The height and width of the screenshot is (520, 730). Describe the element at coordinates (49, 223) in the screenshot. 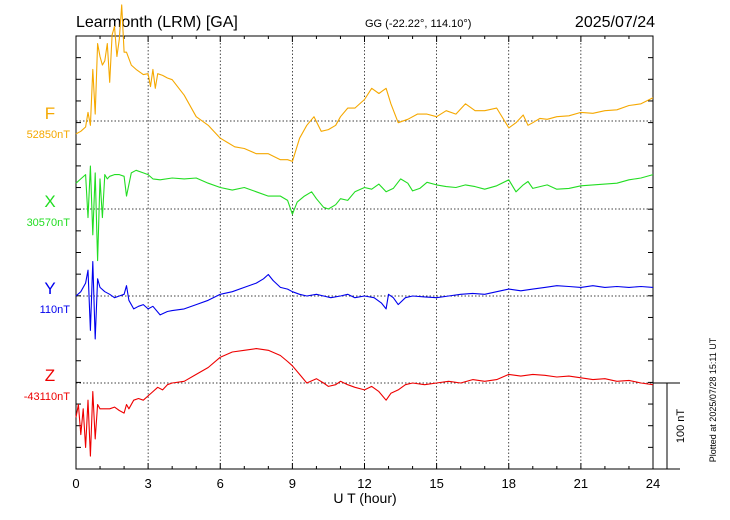

I see `series-baseline-x: 30570nT` at that location.